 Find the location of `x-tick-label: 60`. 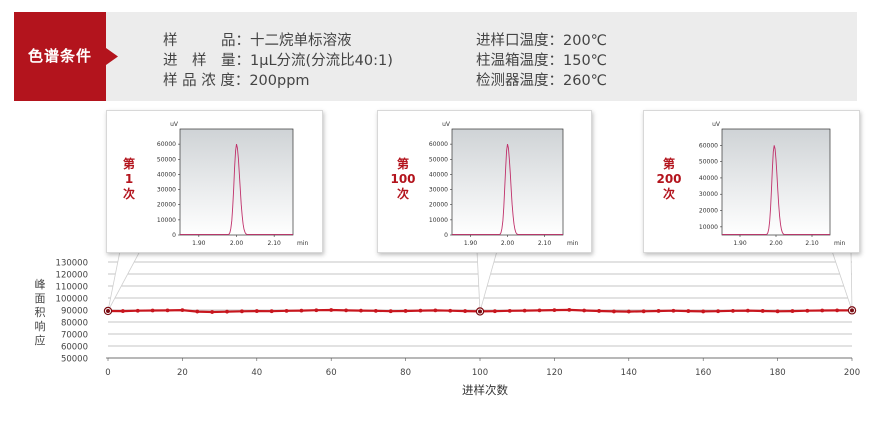

x-tick-label: 60 is located at coordinates (331, 373).